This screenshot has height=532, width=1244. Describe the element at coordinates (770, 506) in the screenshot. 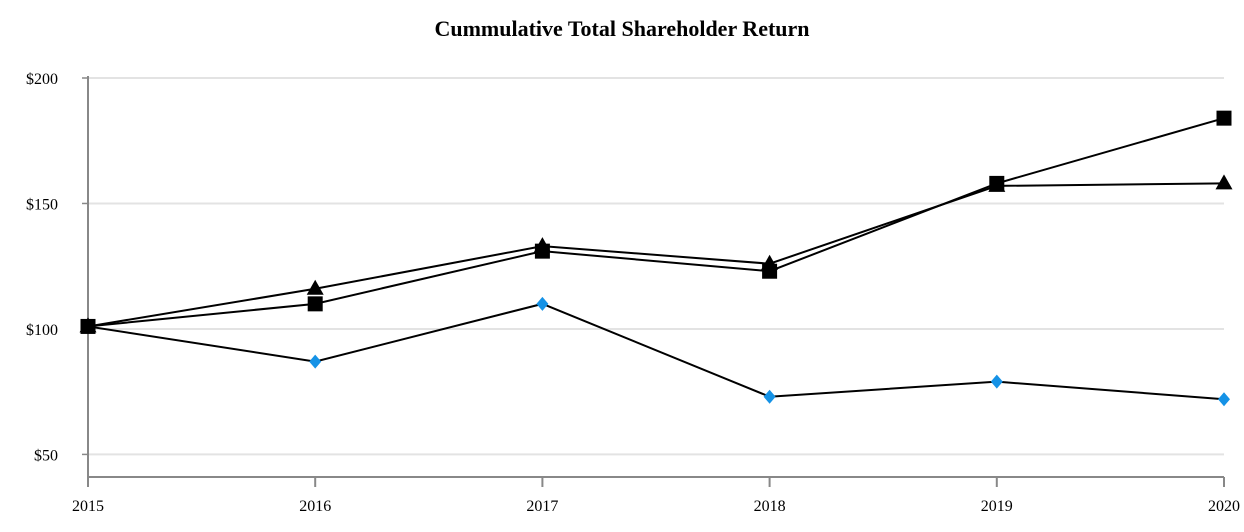

I see `x-tick-label: 2018` at that location.